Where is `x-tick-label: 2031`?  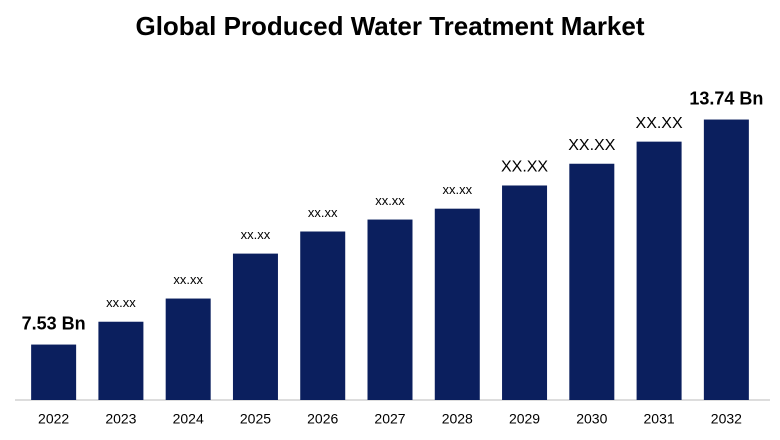 x-tick-label: 2031 is located at coordinates (659, 419).